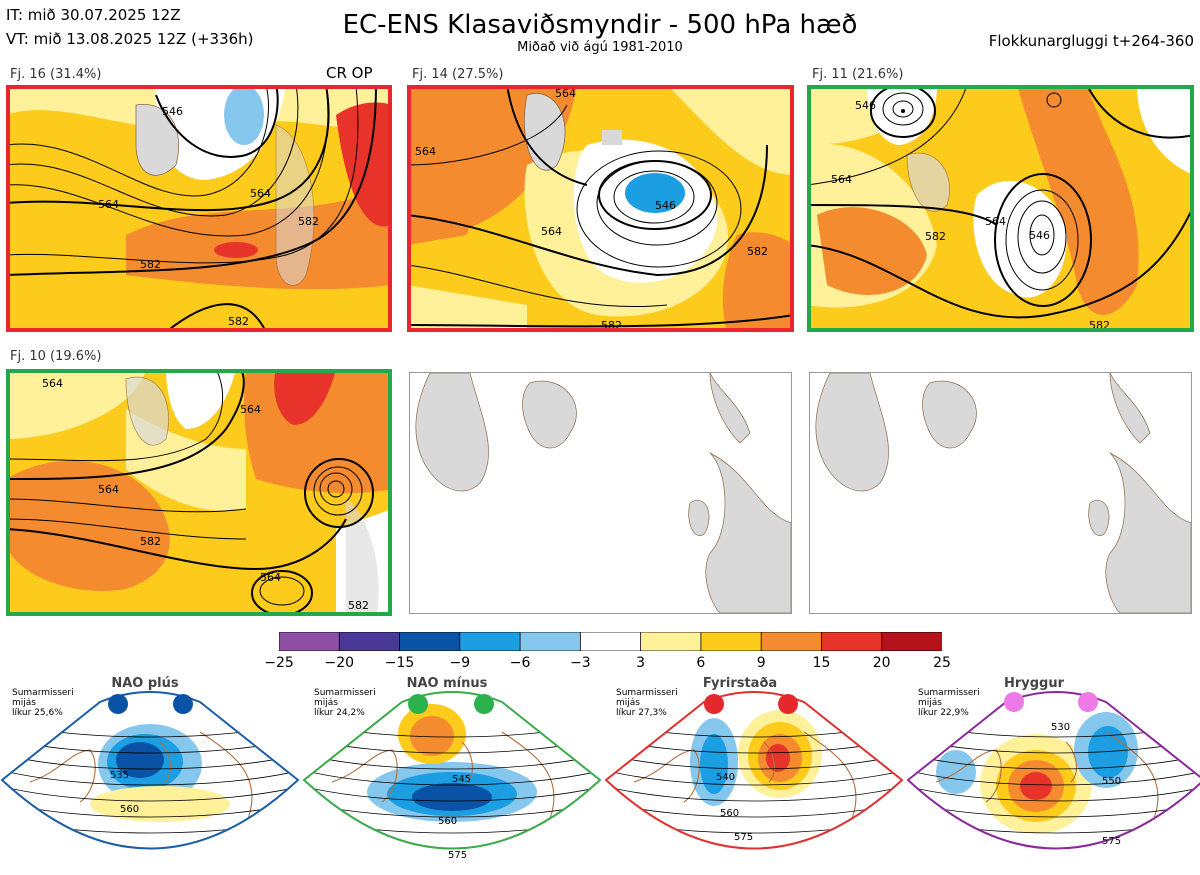 This screenshot has width=1200, height=875. Describe the element at coordinates (701, 663) in the screenshot. I see `colorbar-tick-label: 6` at that location.